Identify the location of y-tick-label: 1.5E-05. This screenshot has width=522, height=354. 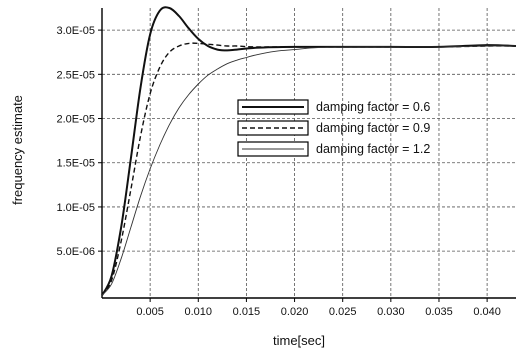
(75, 164).